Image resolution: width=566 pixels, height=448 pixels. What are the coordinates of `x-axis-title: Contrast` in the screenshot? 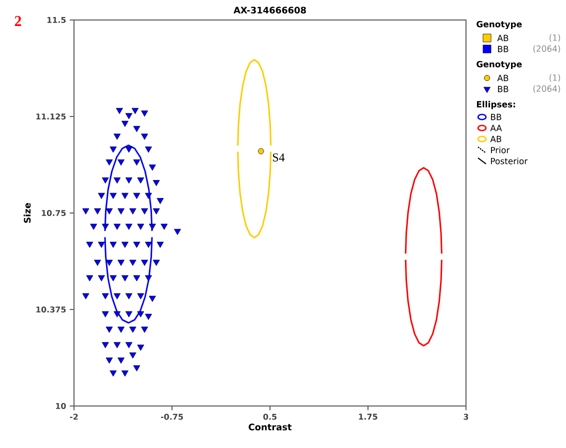 It's located at (270, 427).